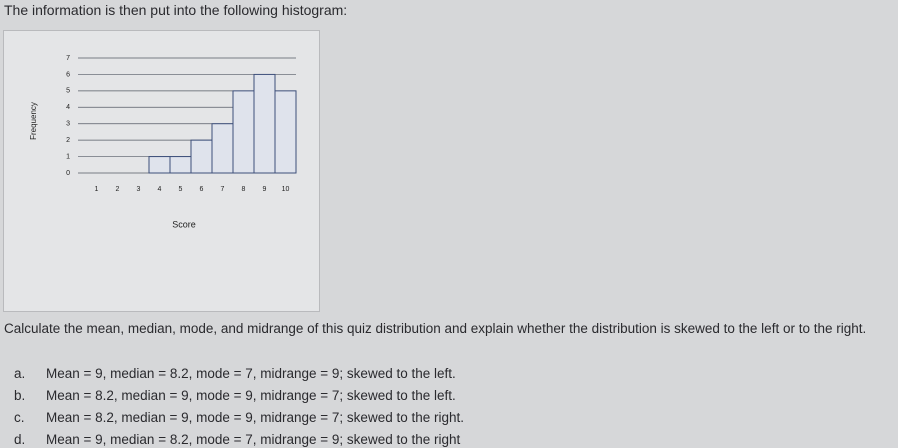 Image resolution: width=898 pixels, height=448 pixels. I want to click on chart: Frequency Score 0 1 2 3 4 5 6 7 1 2 3 4 5 6 7 8 9 10, so click(163, 142).